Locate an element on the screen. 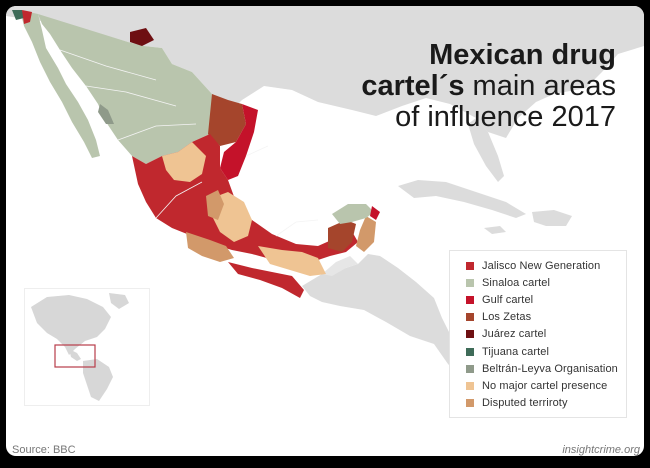  title-line-2-bold: cartel´s is located at coordinates (413, 86).